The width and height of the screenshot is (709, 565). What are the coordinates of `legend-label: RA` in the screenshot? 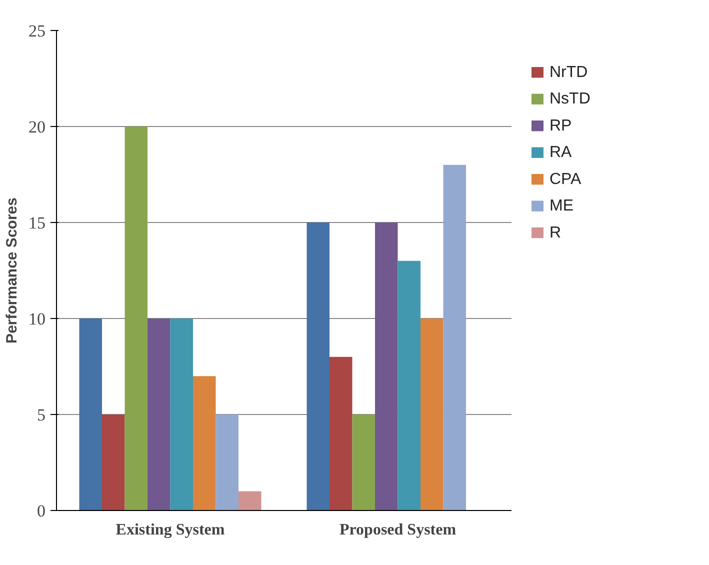 It's located at (561, 153).